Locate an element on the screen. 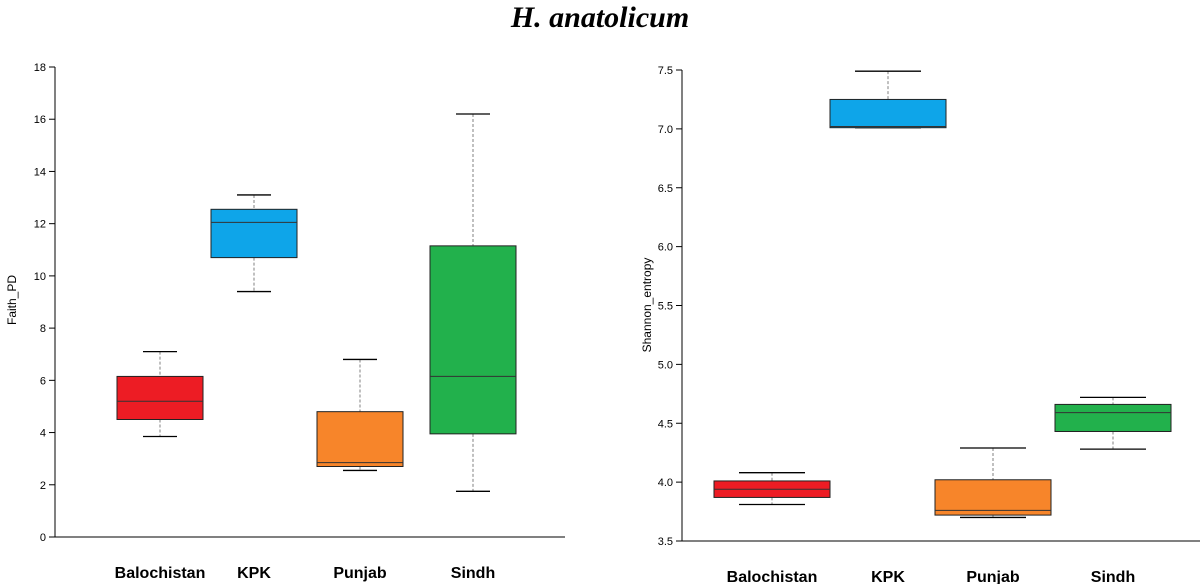  shannon-kpk-category-label: KPK is located at coordinates (888, 576).